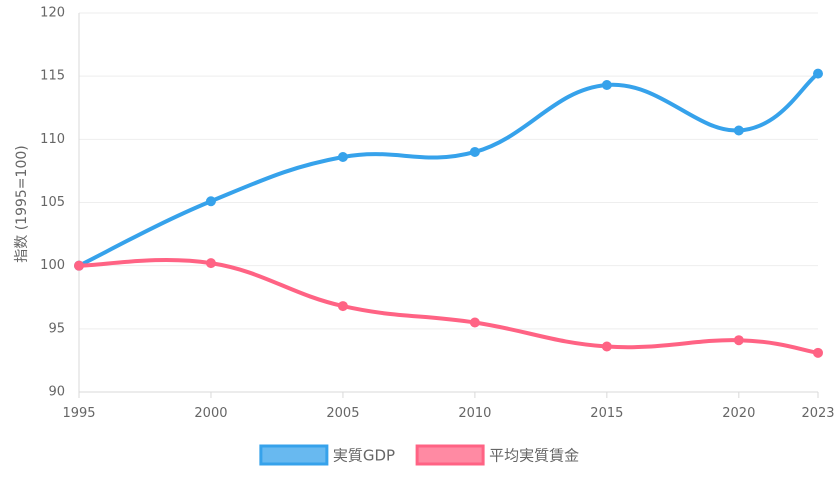  I want to click on x-tick-label: 2000, so click(210, 413).